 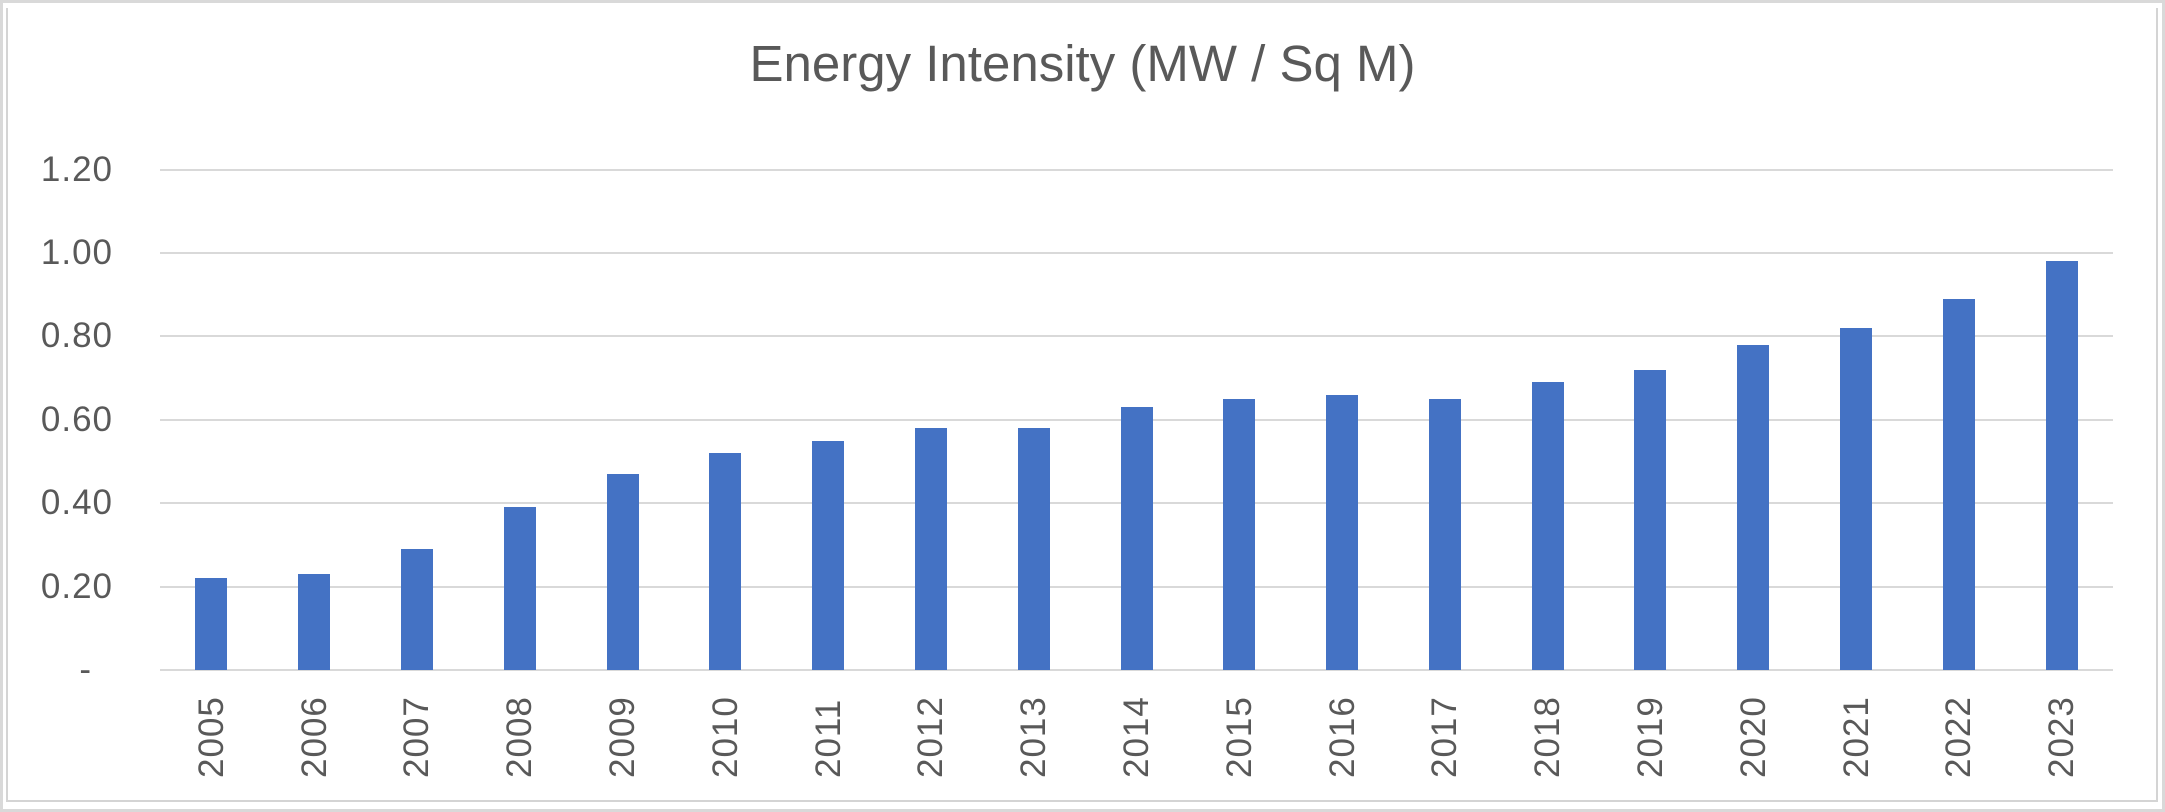 I want to click on x-axis-label-2006: 2006, so click(x=314, y=737).